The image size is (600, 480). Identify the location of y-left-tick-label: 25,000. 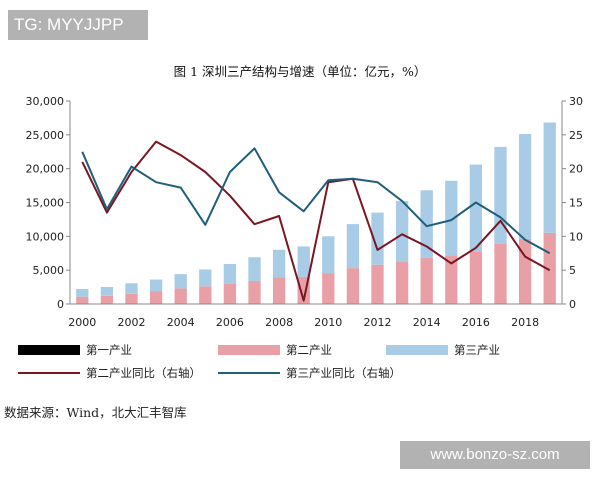
(45, 135).